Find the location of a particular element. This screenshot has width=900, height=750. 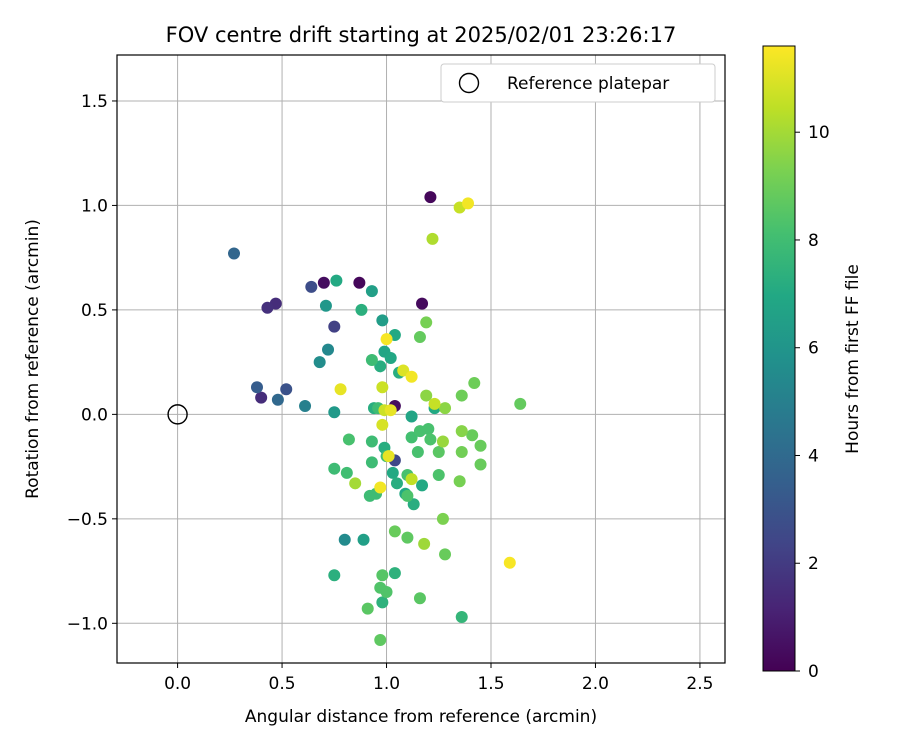

y-tick-label: 1.0 is located at coordinates (94, 206).